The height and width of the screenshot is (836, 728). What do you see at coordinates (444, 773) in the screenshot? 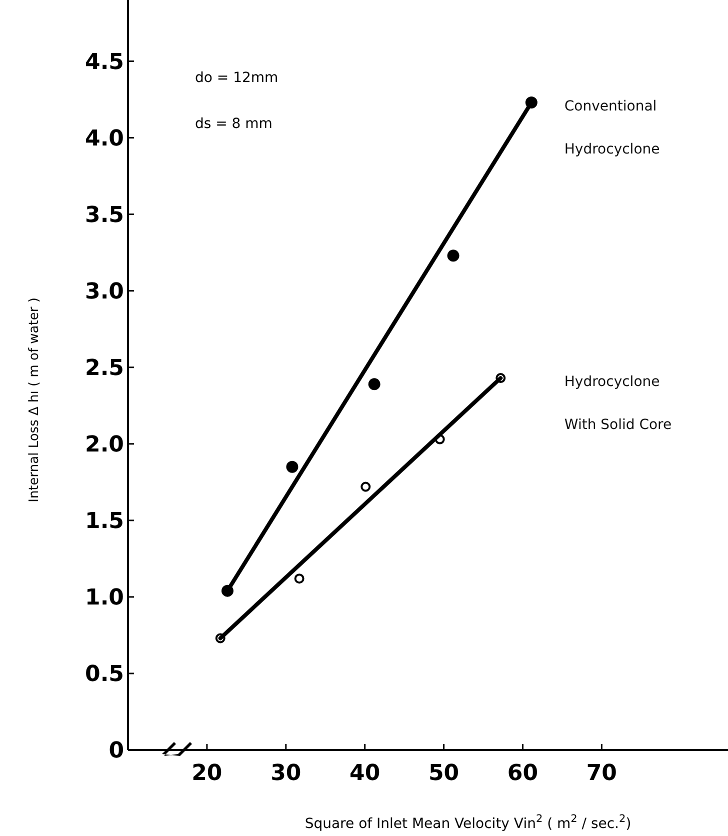
I see `x-tick-label: 50` at bounding box center [444, 773].